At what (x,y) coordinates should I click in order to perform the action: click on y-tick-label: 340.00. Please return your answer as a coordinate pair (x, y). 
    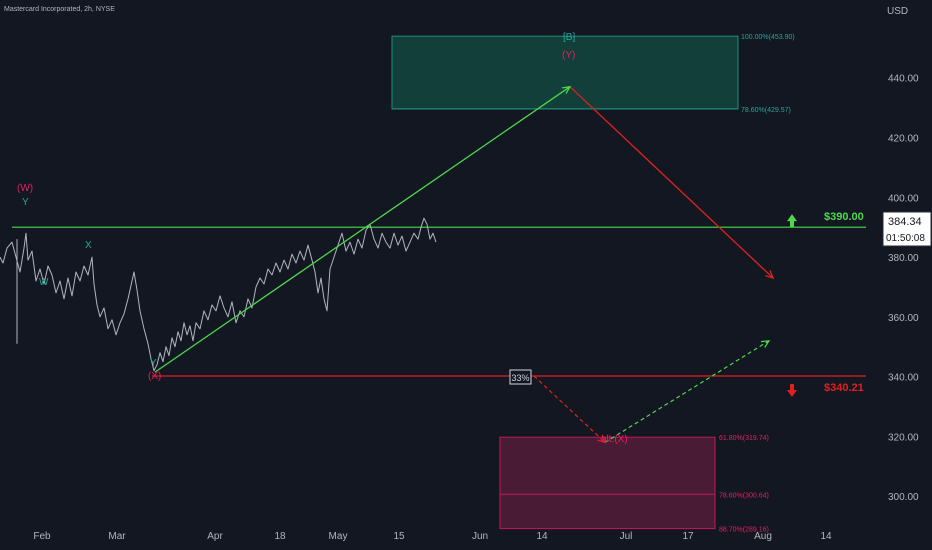
    Looking at the image, I should click on (903, 378).